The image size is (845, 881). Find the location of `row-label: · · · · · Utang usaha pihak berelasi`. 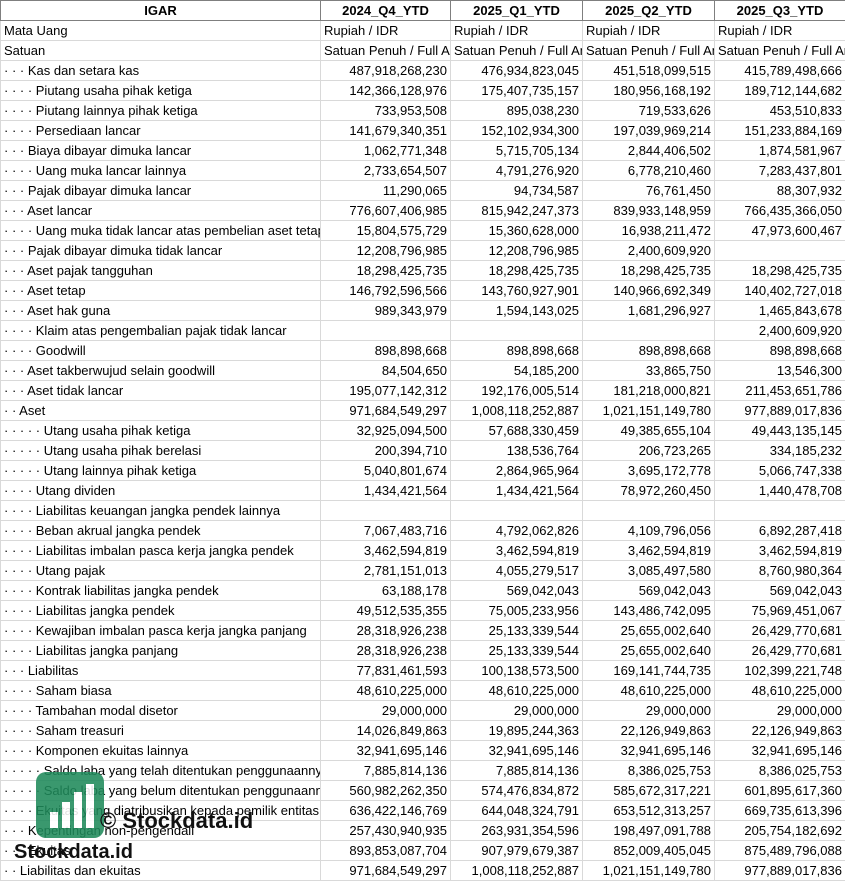

row-label: · · · · · Utang usaha pihak berelasi is located at coordinates (160, 450).